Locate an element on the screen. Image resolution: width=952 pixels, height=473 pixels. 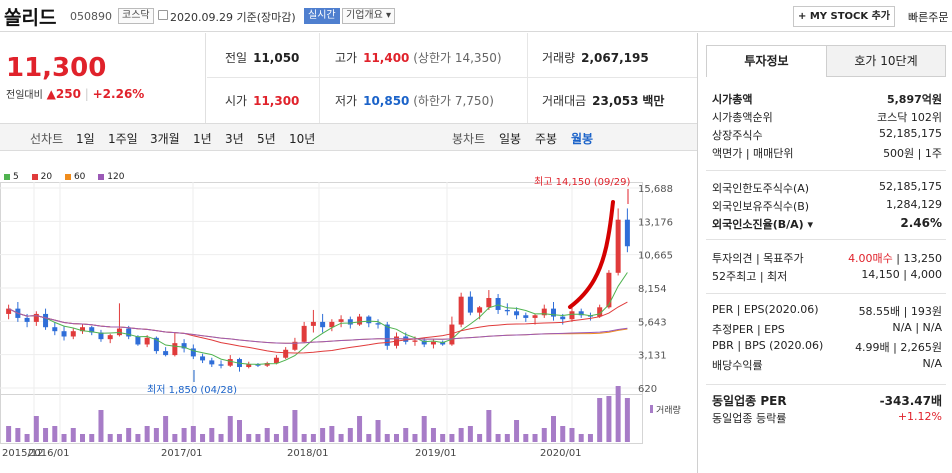
tab-5y: 5년 is located at coordinates (266, 139).